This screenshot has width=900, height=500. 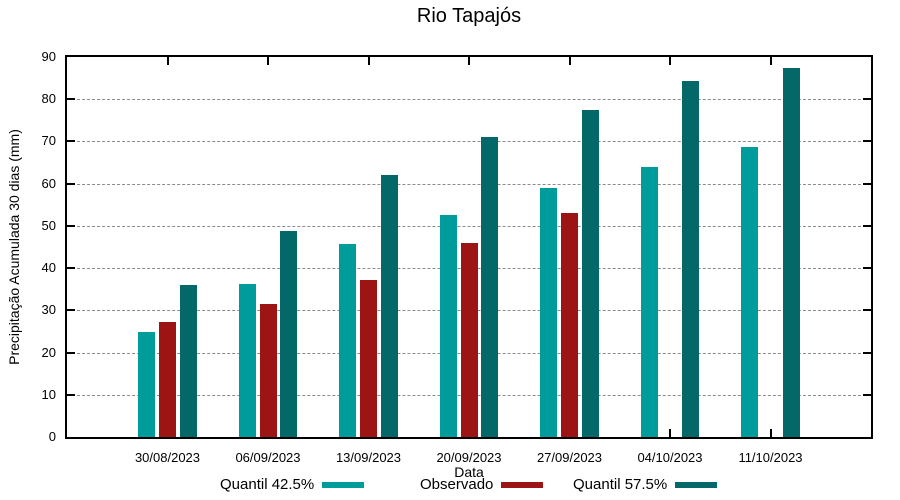 I want to click on bar-quantil-42-5--27-09-2023, so click(x=549, y=312).